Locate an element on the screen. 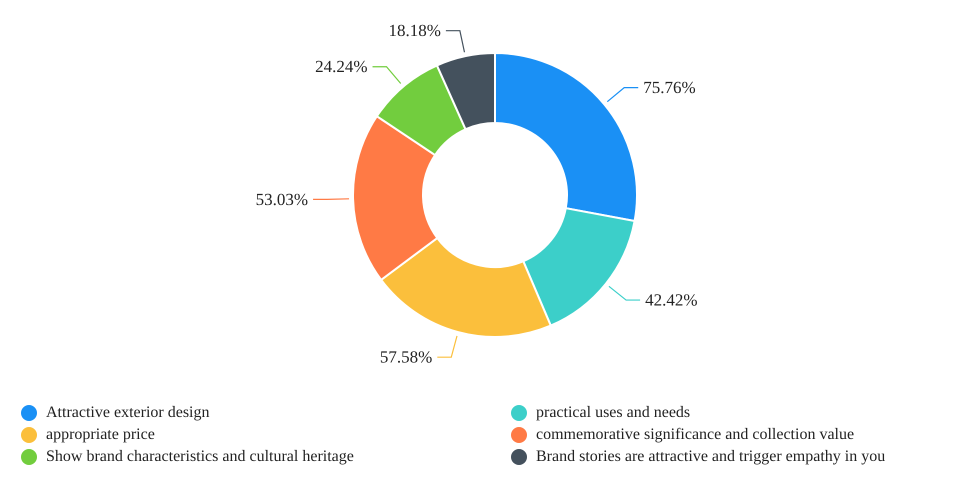  legend-label: practical uses and needs is located at coordinates (613, 413).